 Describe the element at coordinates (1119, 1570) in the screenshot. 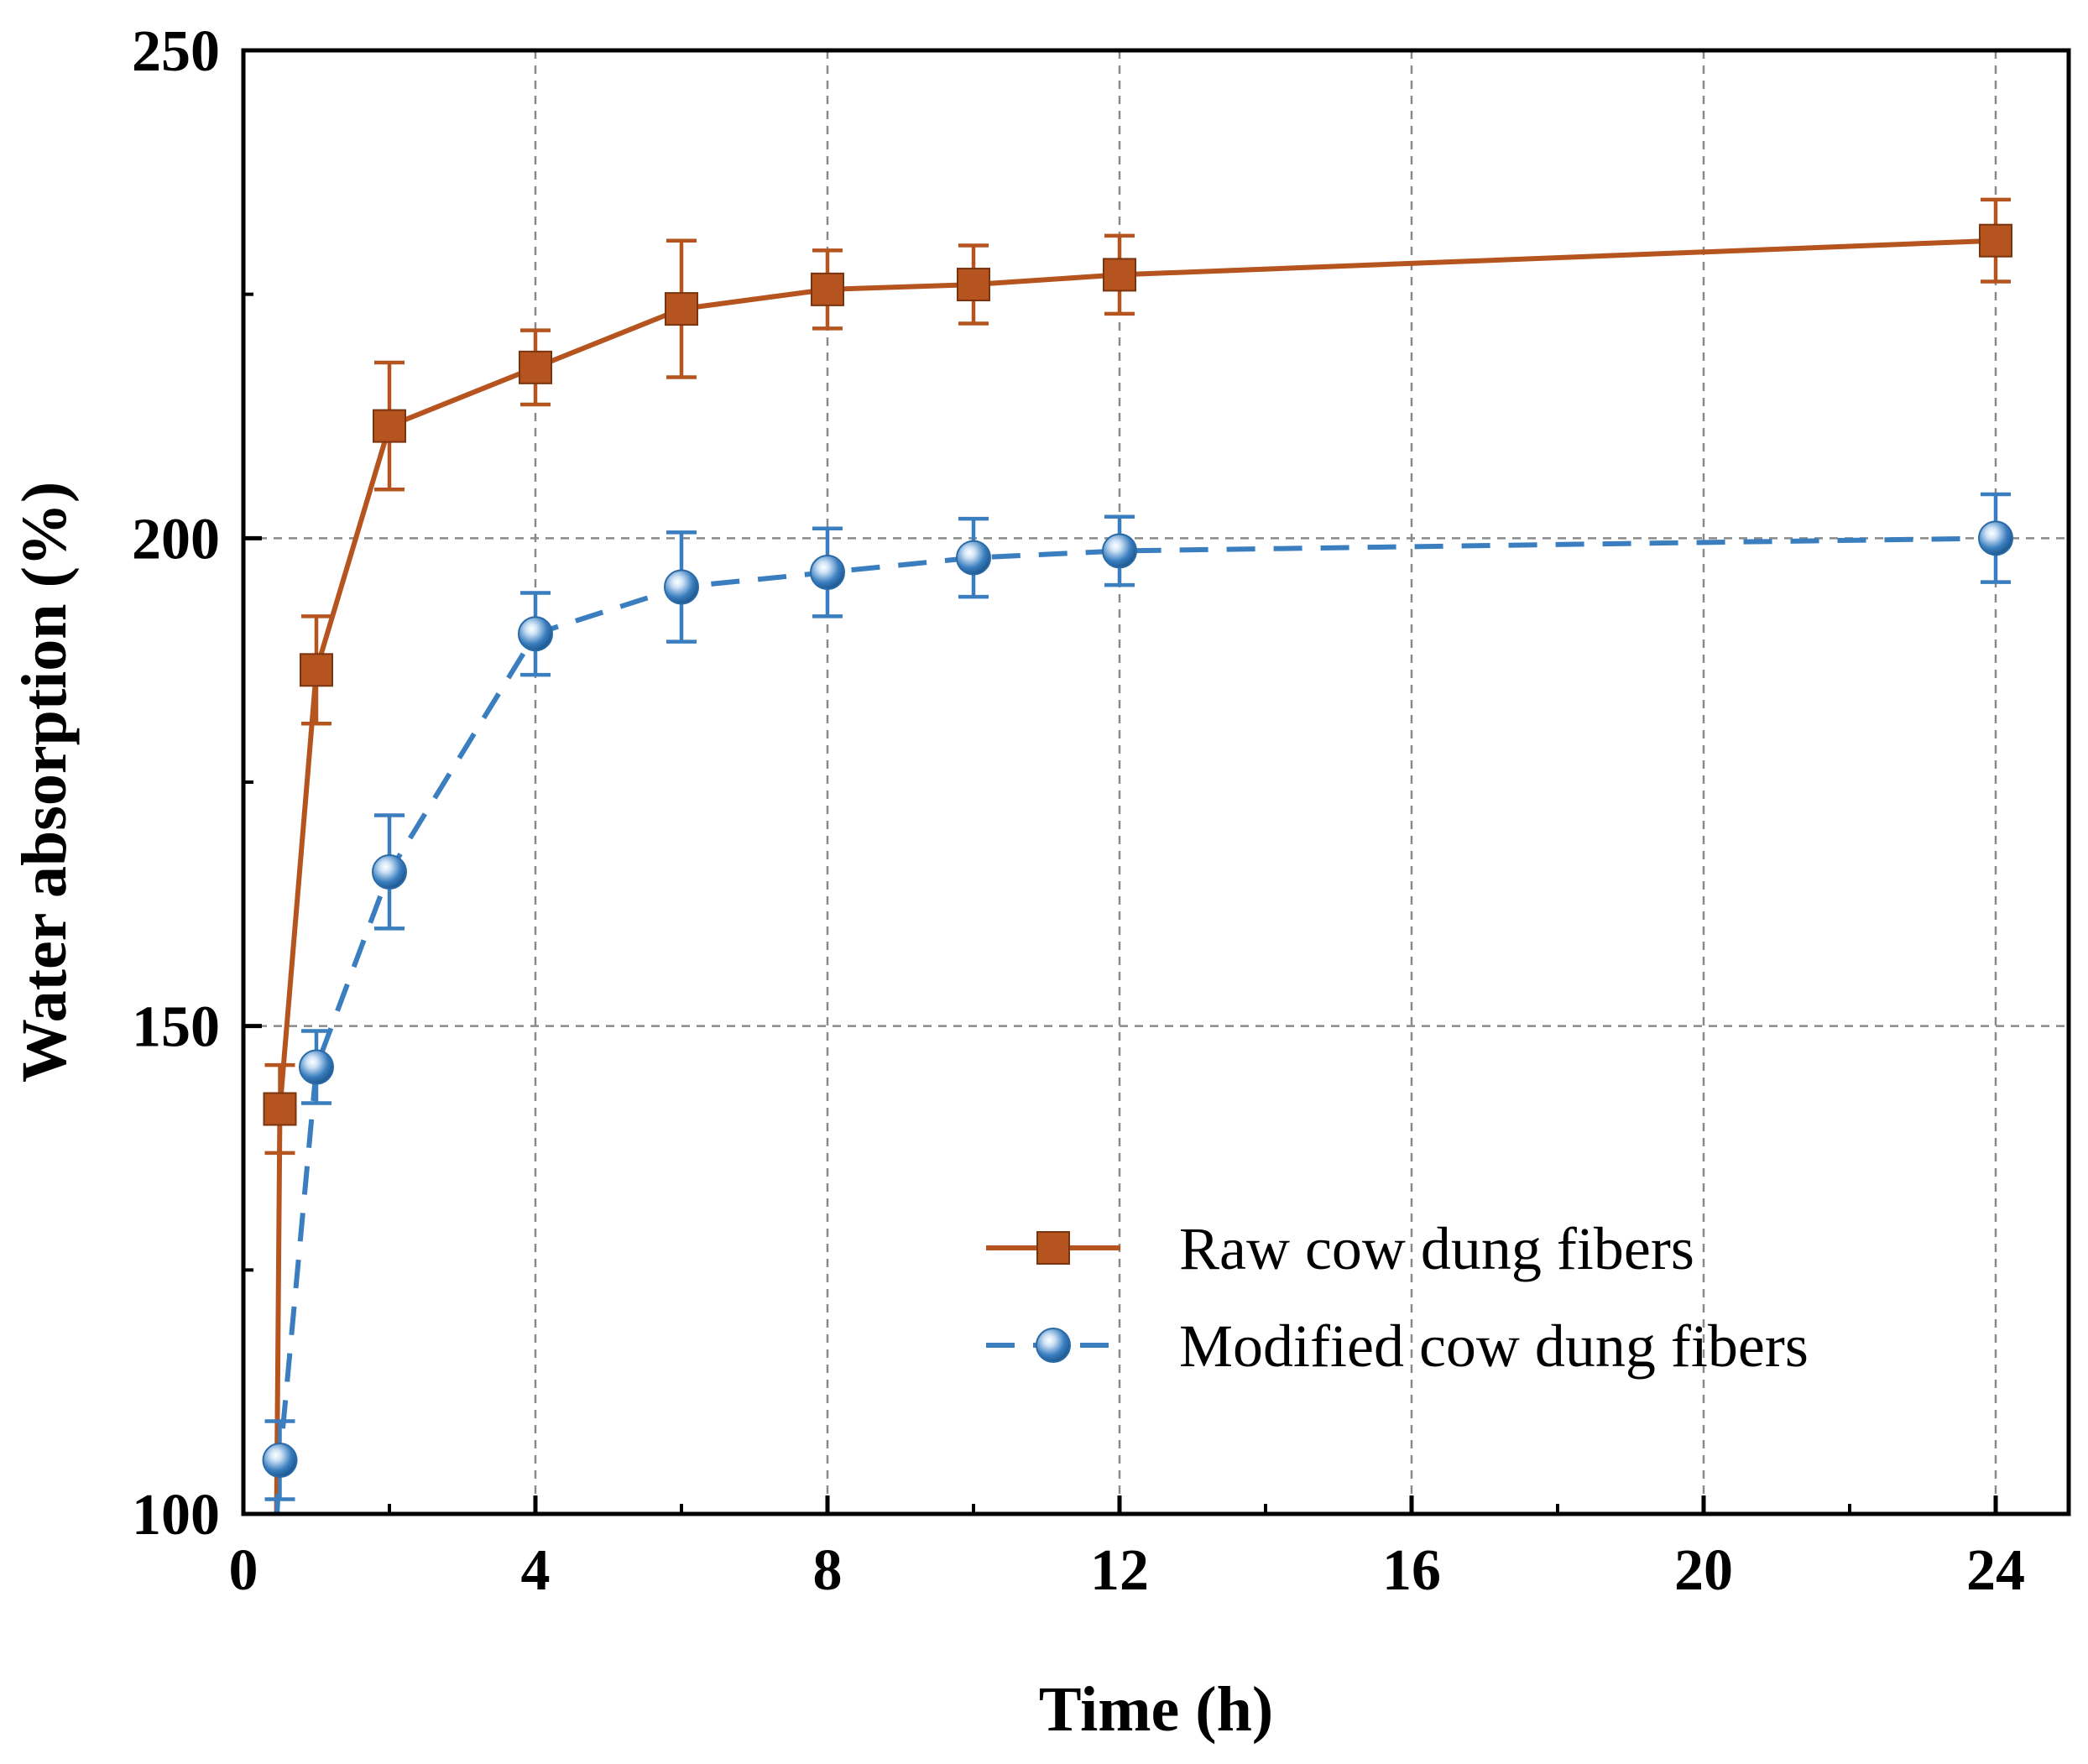

I see `x-tick-label-12: 12` at that location.